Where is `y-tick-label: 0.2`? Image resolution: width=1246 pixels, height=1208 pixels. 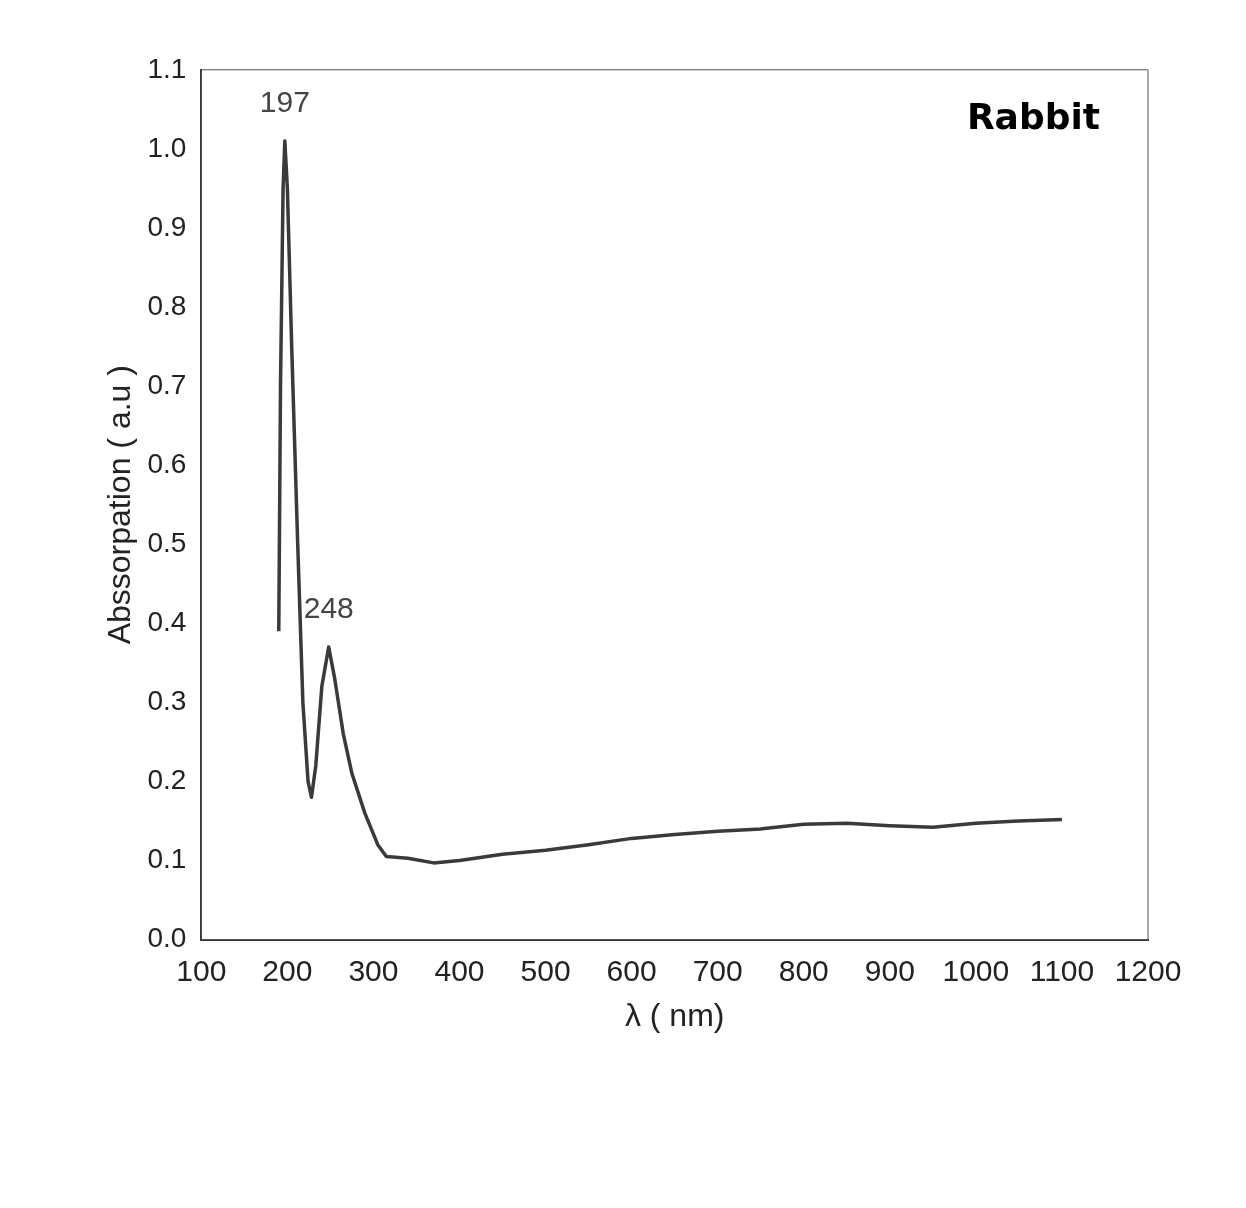 y-tick-label: 0.2 is located at coordinates (167, 780).